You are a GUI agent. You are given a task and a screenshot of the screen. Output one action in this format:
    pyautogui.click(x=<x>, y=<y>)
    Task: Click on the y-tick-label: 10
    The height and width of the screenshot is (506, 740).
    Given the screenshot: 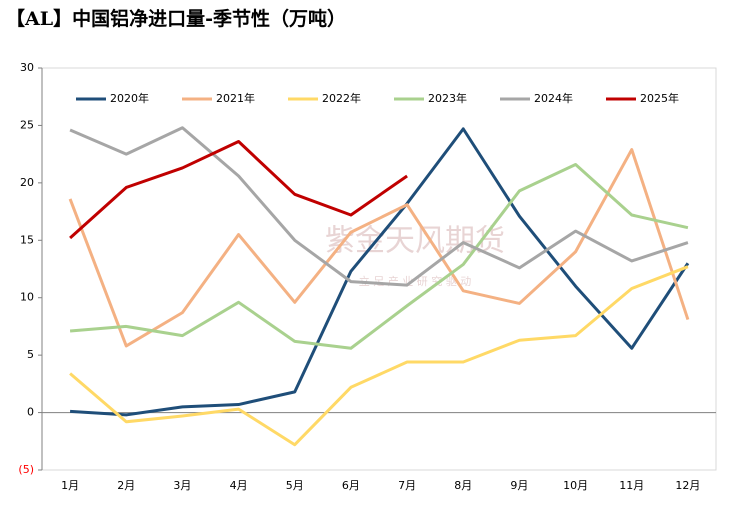 What is the action you would take?
    pyautogui.click(x=27, y=297)
    